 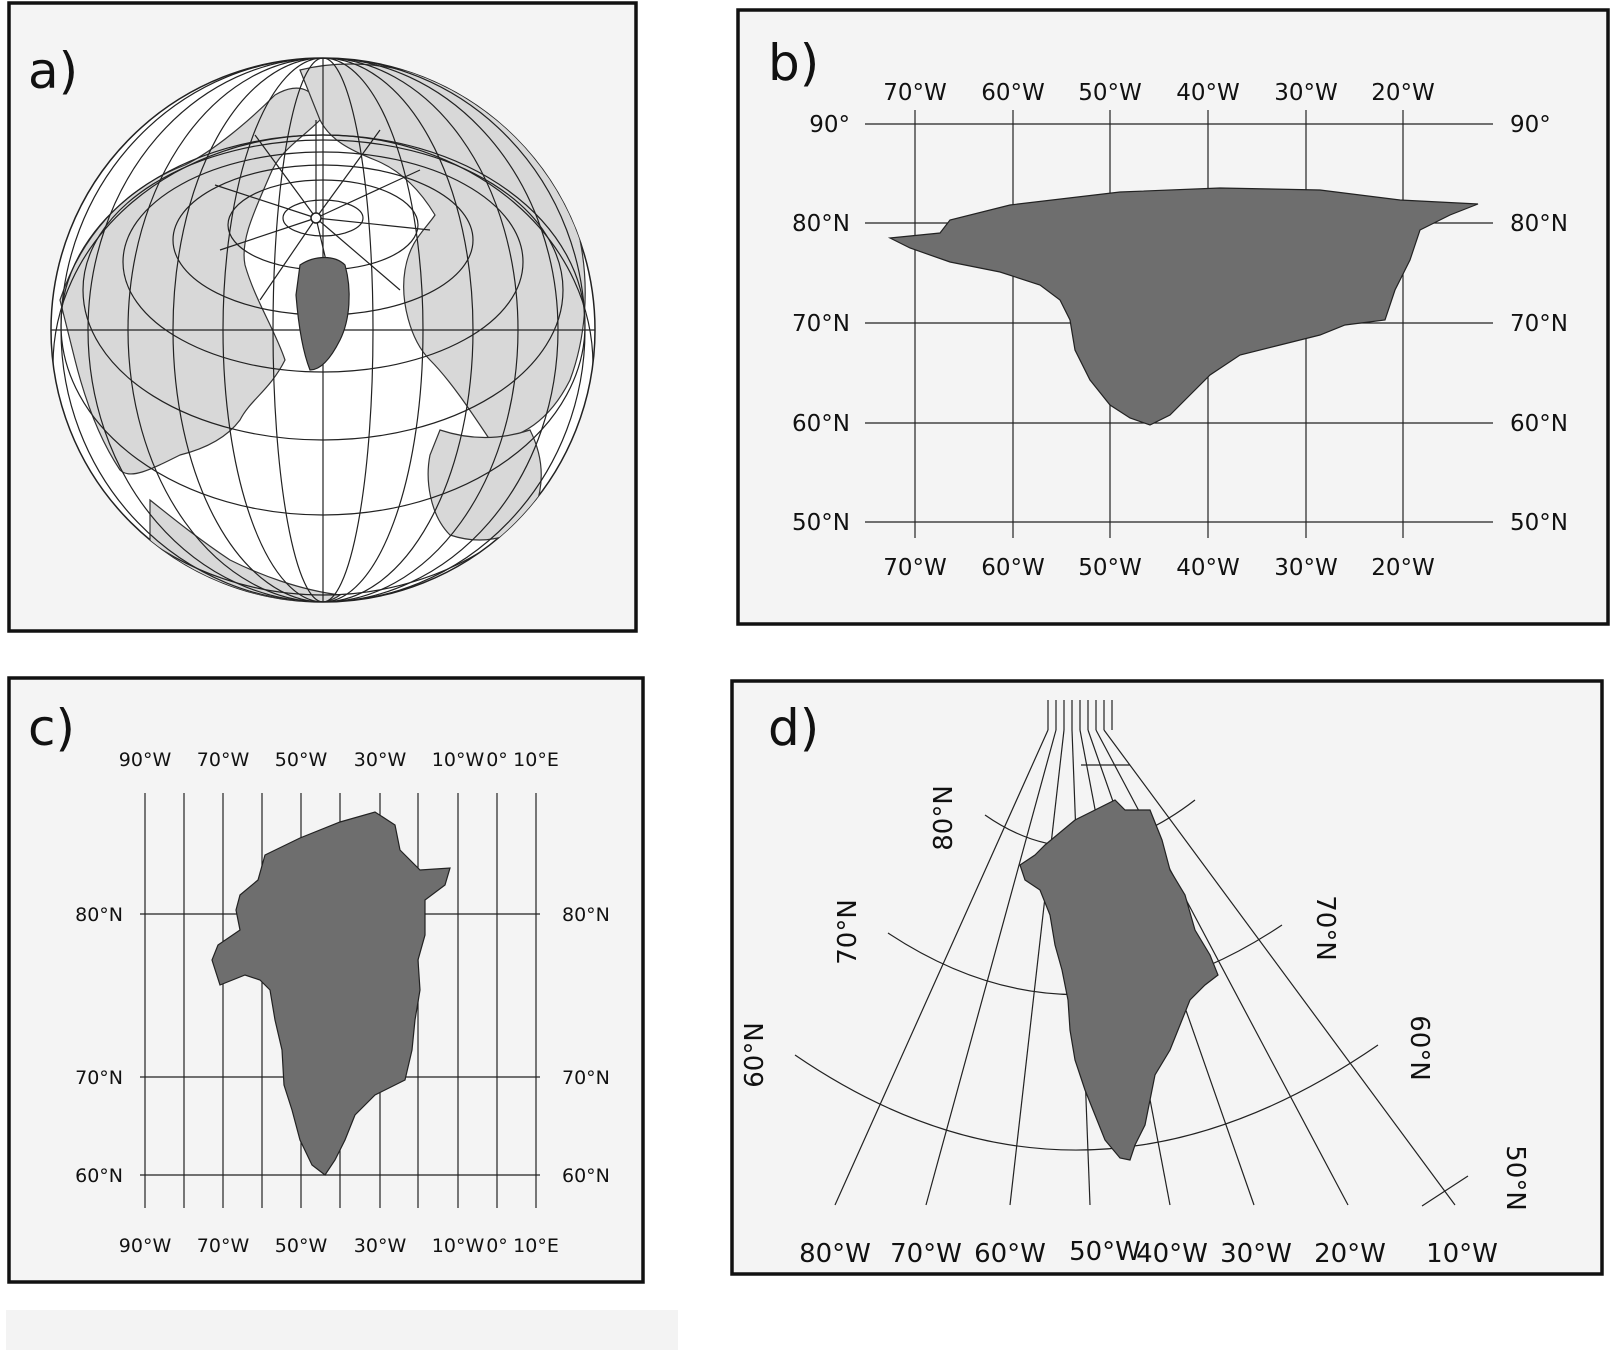 I want to click on panel-b-lat-labels-right: 90° 80°N 70°N 60°N 50°N, so click(x=1539, y=324).